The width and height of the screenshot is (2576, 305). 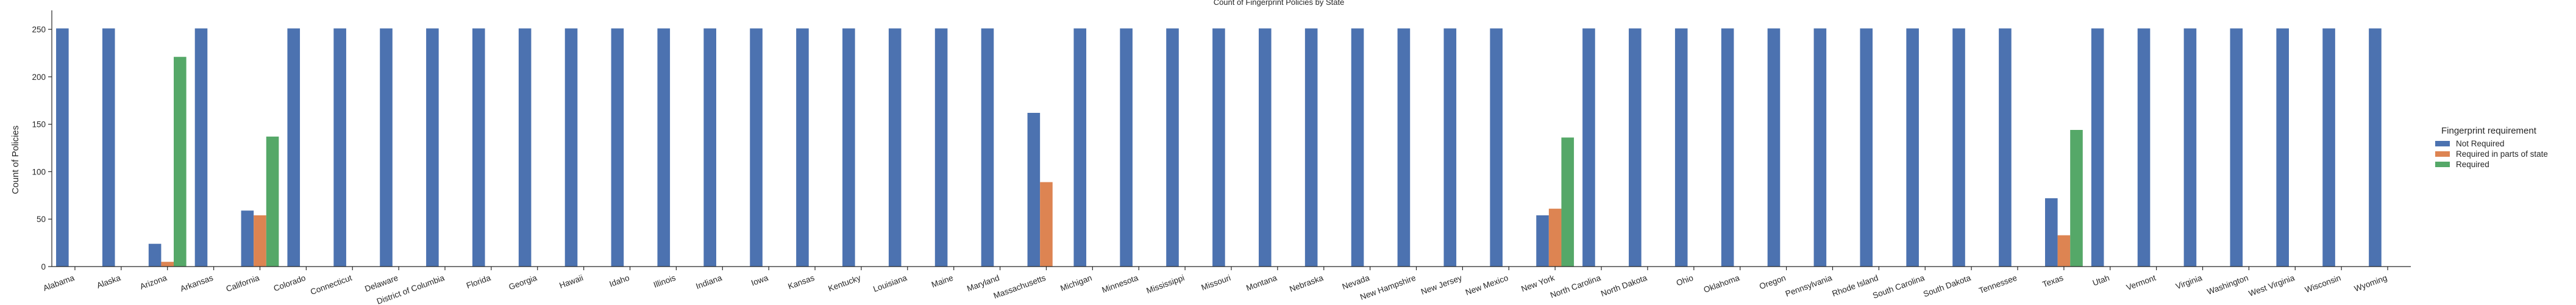 What do you see at coordinates (2370, 283) in the screenshot?
I see `x-tick-label: Wyoming` at bounding box center [2370, 283].